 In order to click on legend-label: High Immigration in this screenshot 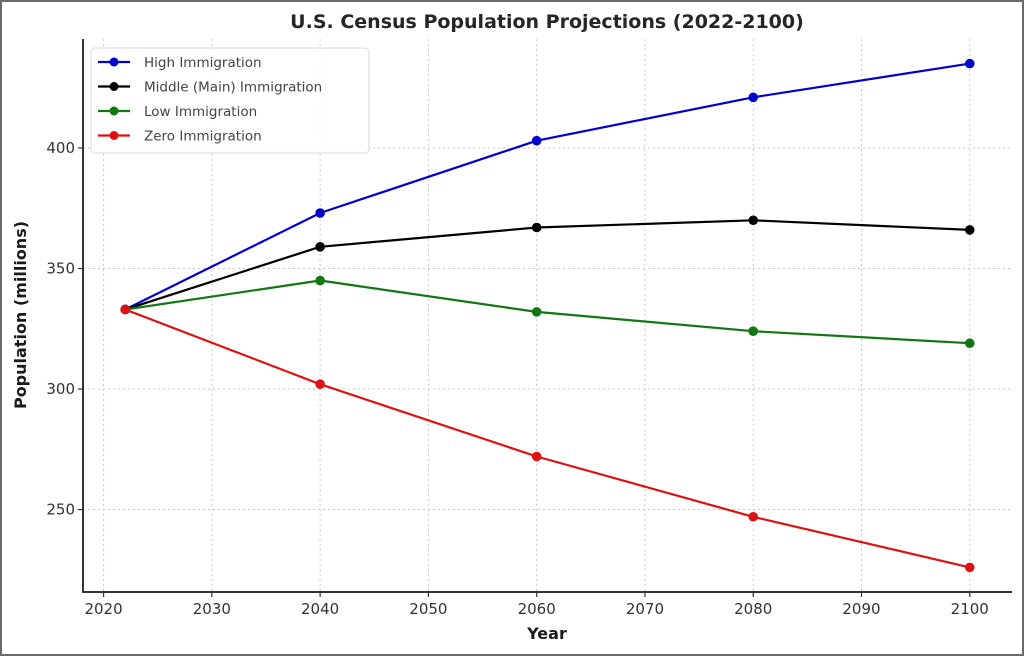, I will do `click(203, 63)`.